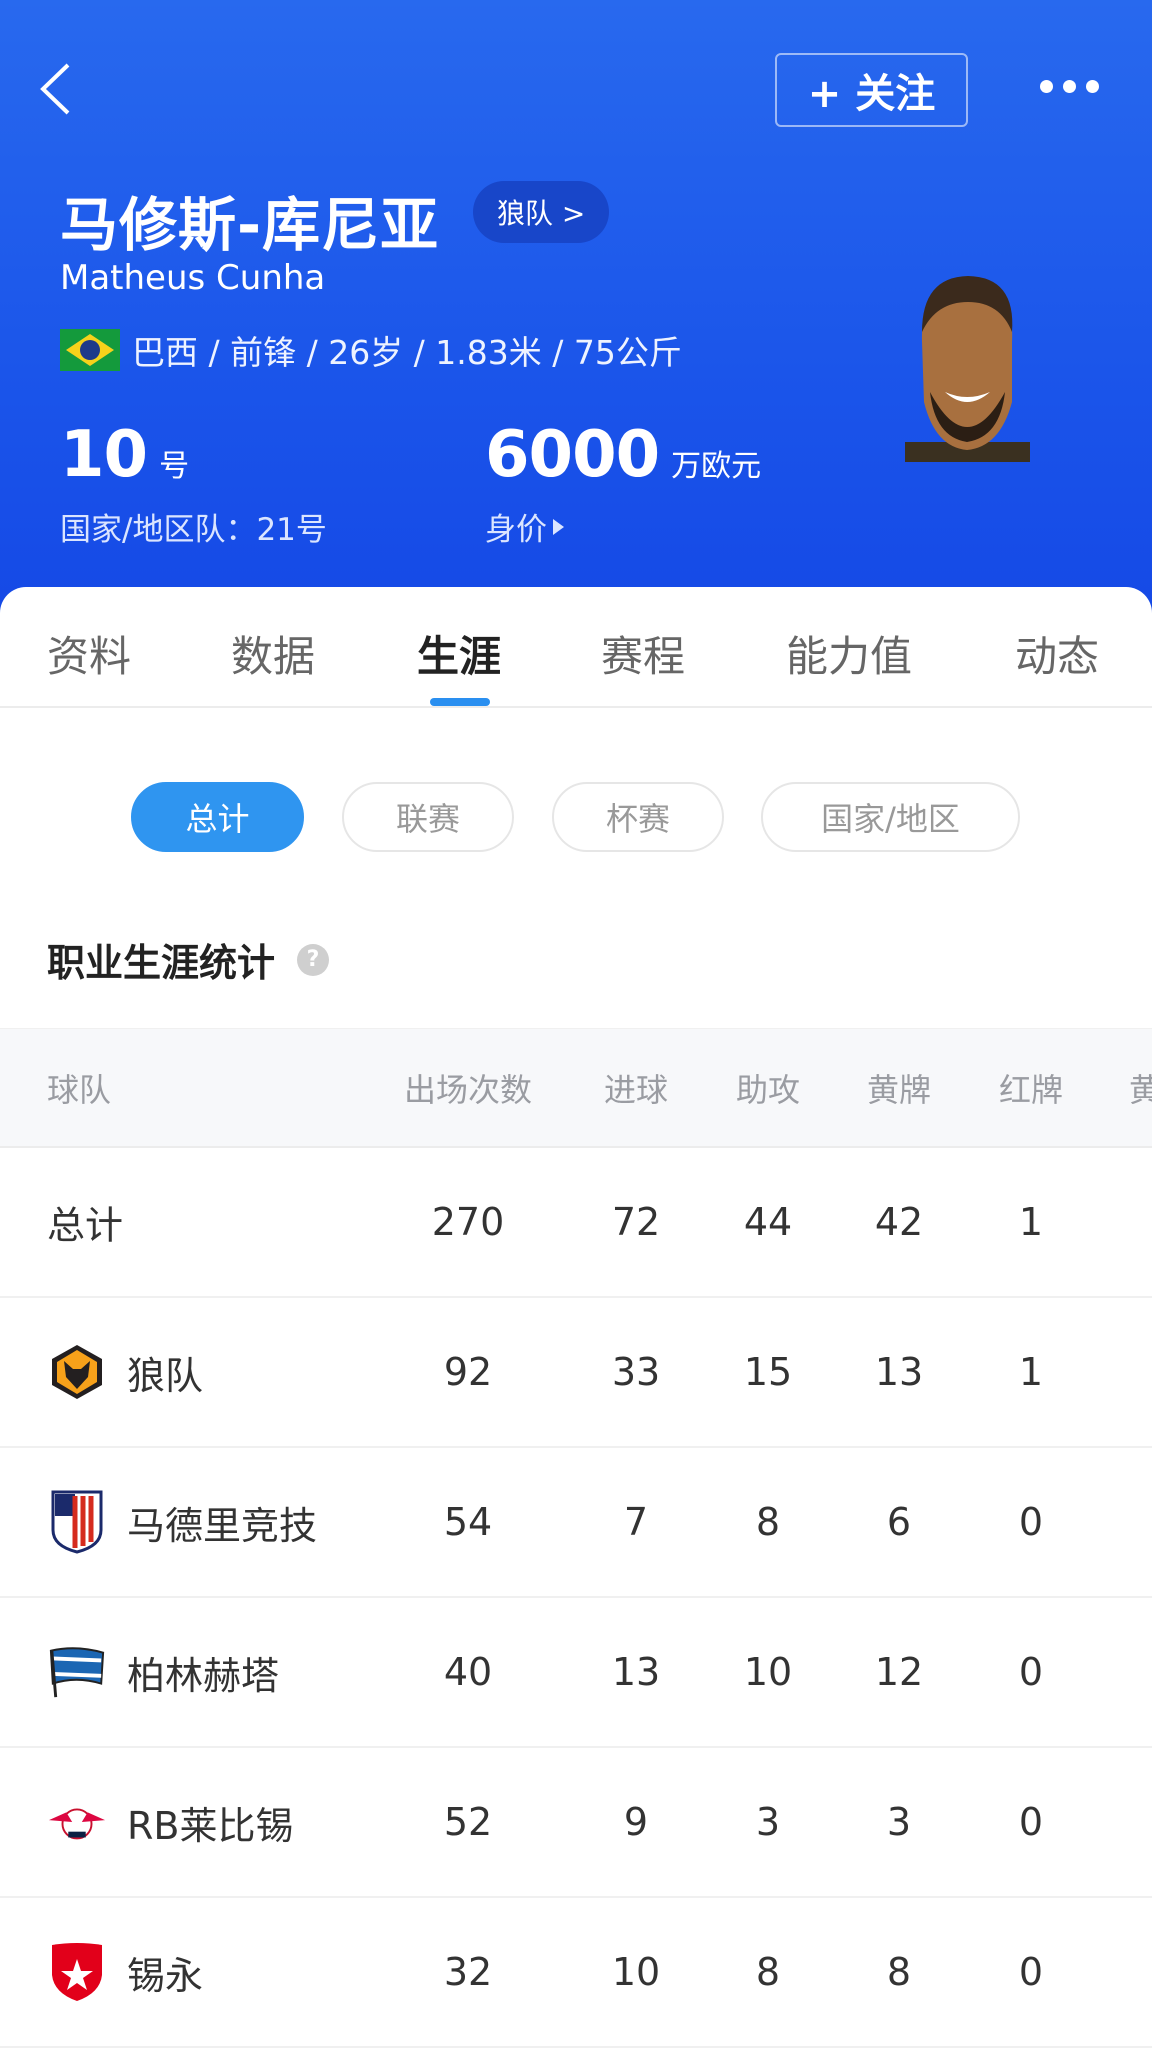  What do you see at coordinates (899, 1972) in the screenshot?
I see `stat-yellow: 8` at bounding box center [899, 1972].